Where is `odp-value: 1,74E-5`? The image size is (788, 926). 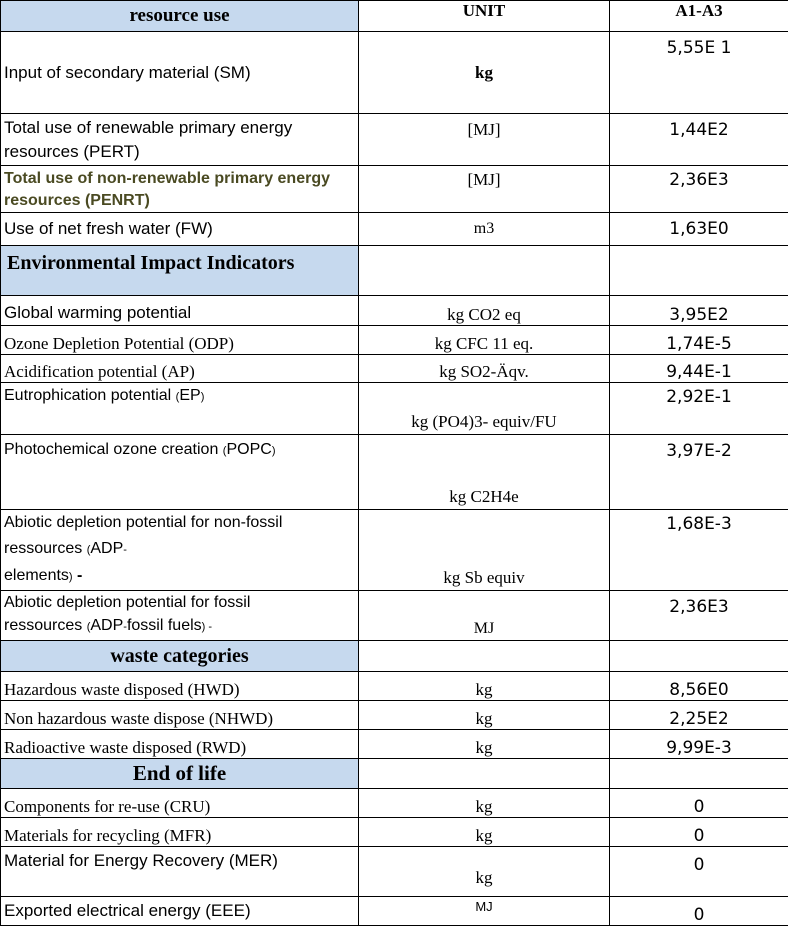
odp-value: 1,74E-5 is located at coordinates (699, 340).